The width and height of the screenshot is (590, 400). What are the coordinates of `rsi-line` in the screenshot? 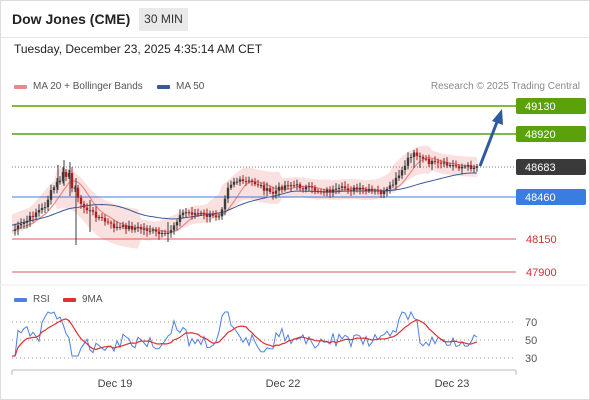 It's located at (245, 333).